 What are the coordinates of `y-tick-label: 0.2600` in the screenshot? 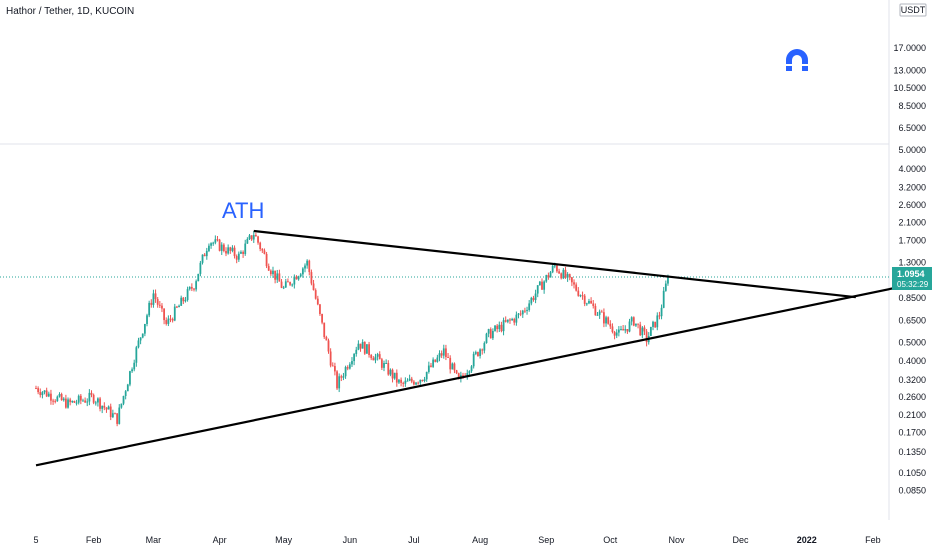 It's located at (912, 397).